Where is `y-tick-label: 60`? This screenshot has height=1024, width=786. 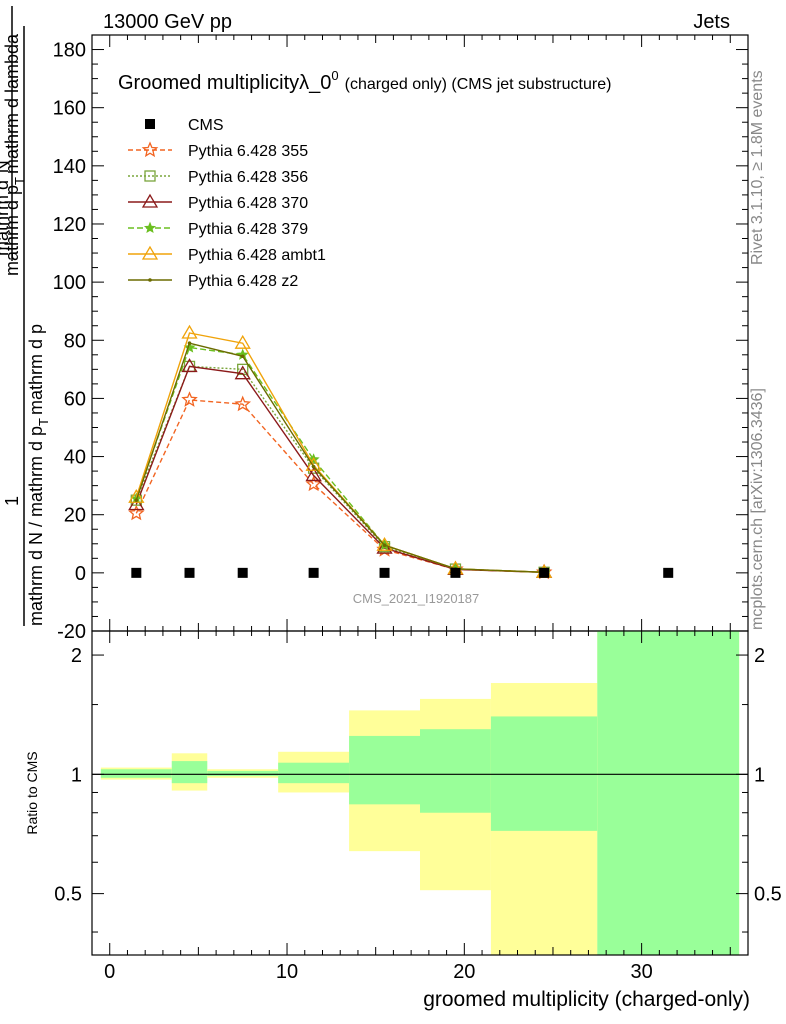 y-tick-label: 60 is located at coordinates (75, 399).